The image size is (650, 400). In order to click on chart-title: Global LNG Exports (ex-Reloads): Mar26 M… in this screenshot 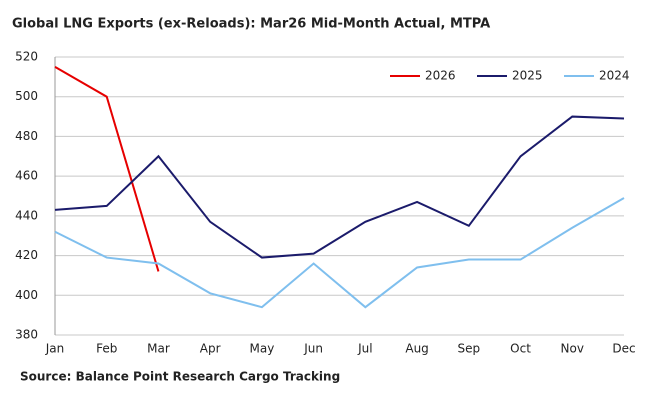, I will do `click(251, 24)`.